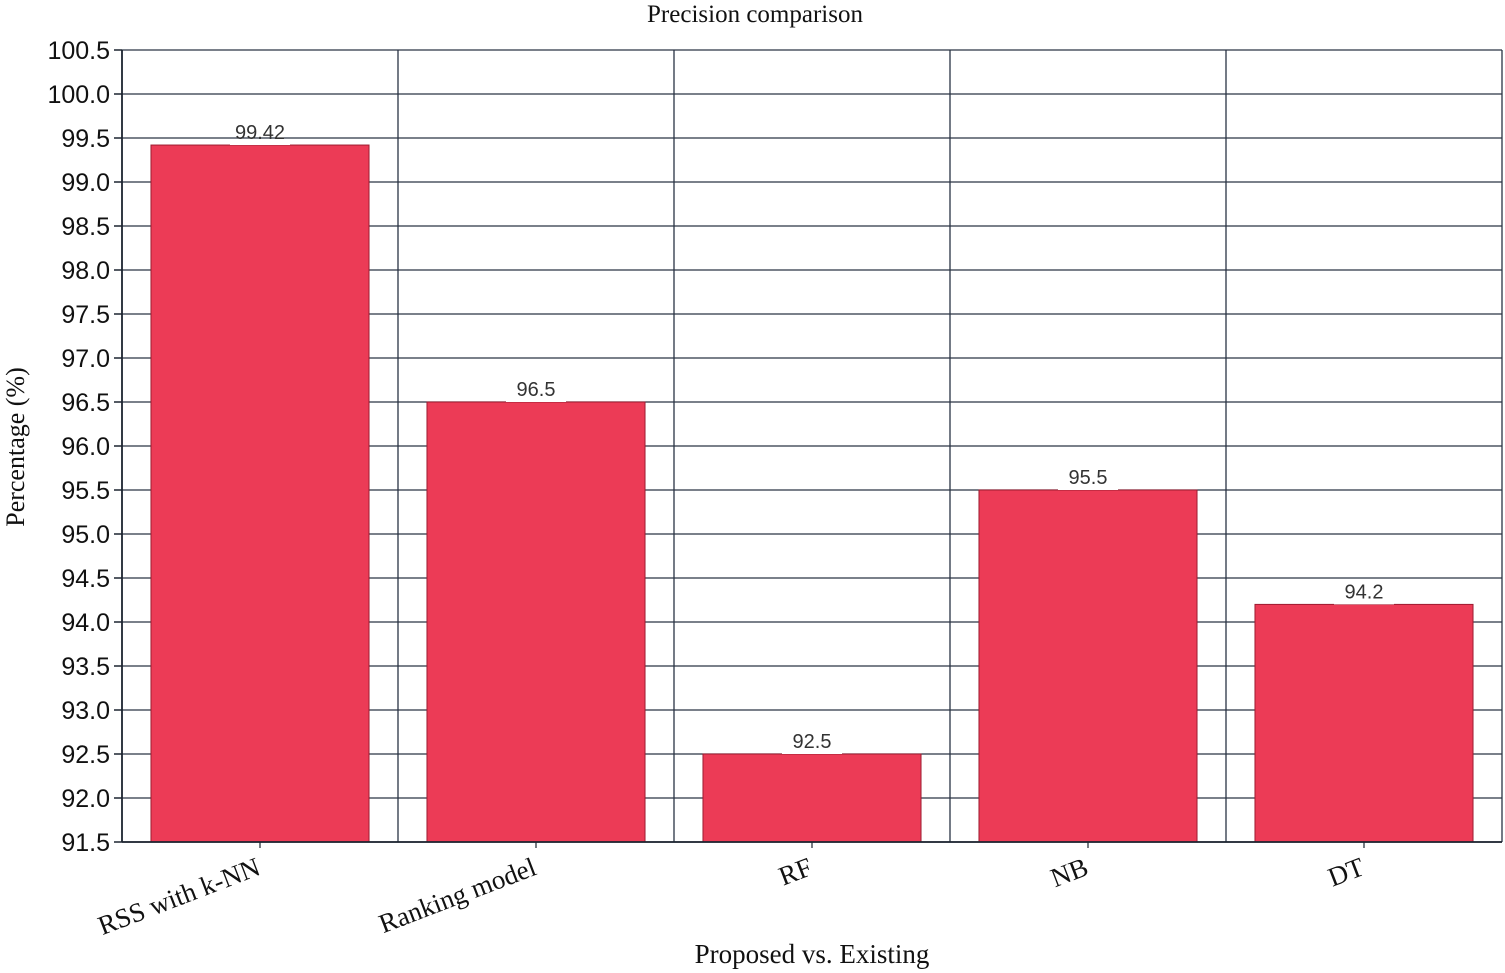 This screenshot has height=973, width=1505. What do you see at coordinates (812, 954) in the screenshot?
I see `x-axis-title: Proposed vs. Existing` at bounding box center [812, 954].